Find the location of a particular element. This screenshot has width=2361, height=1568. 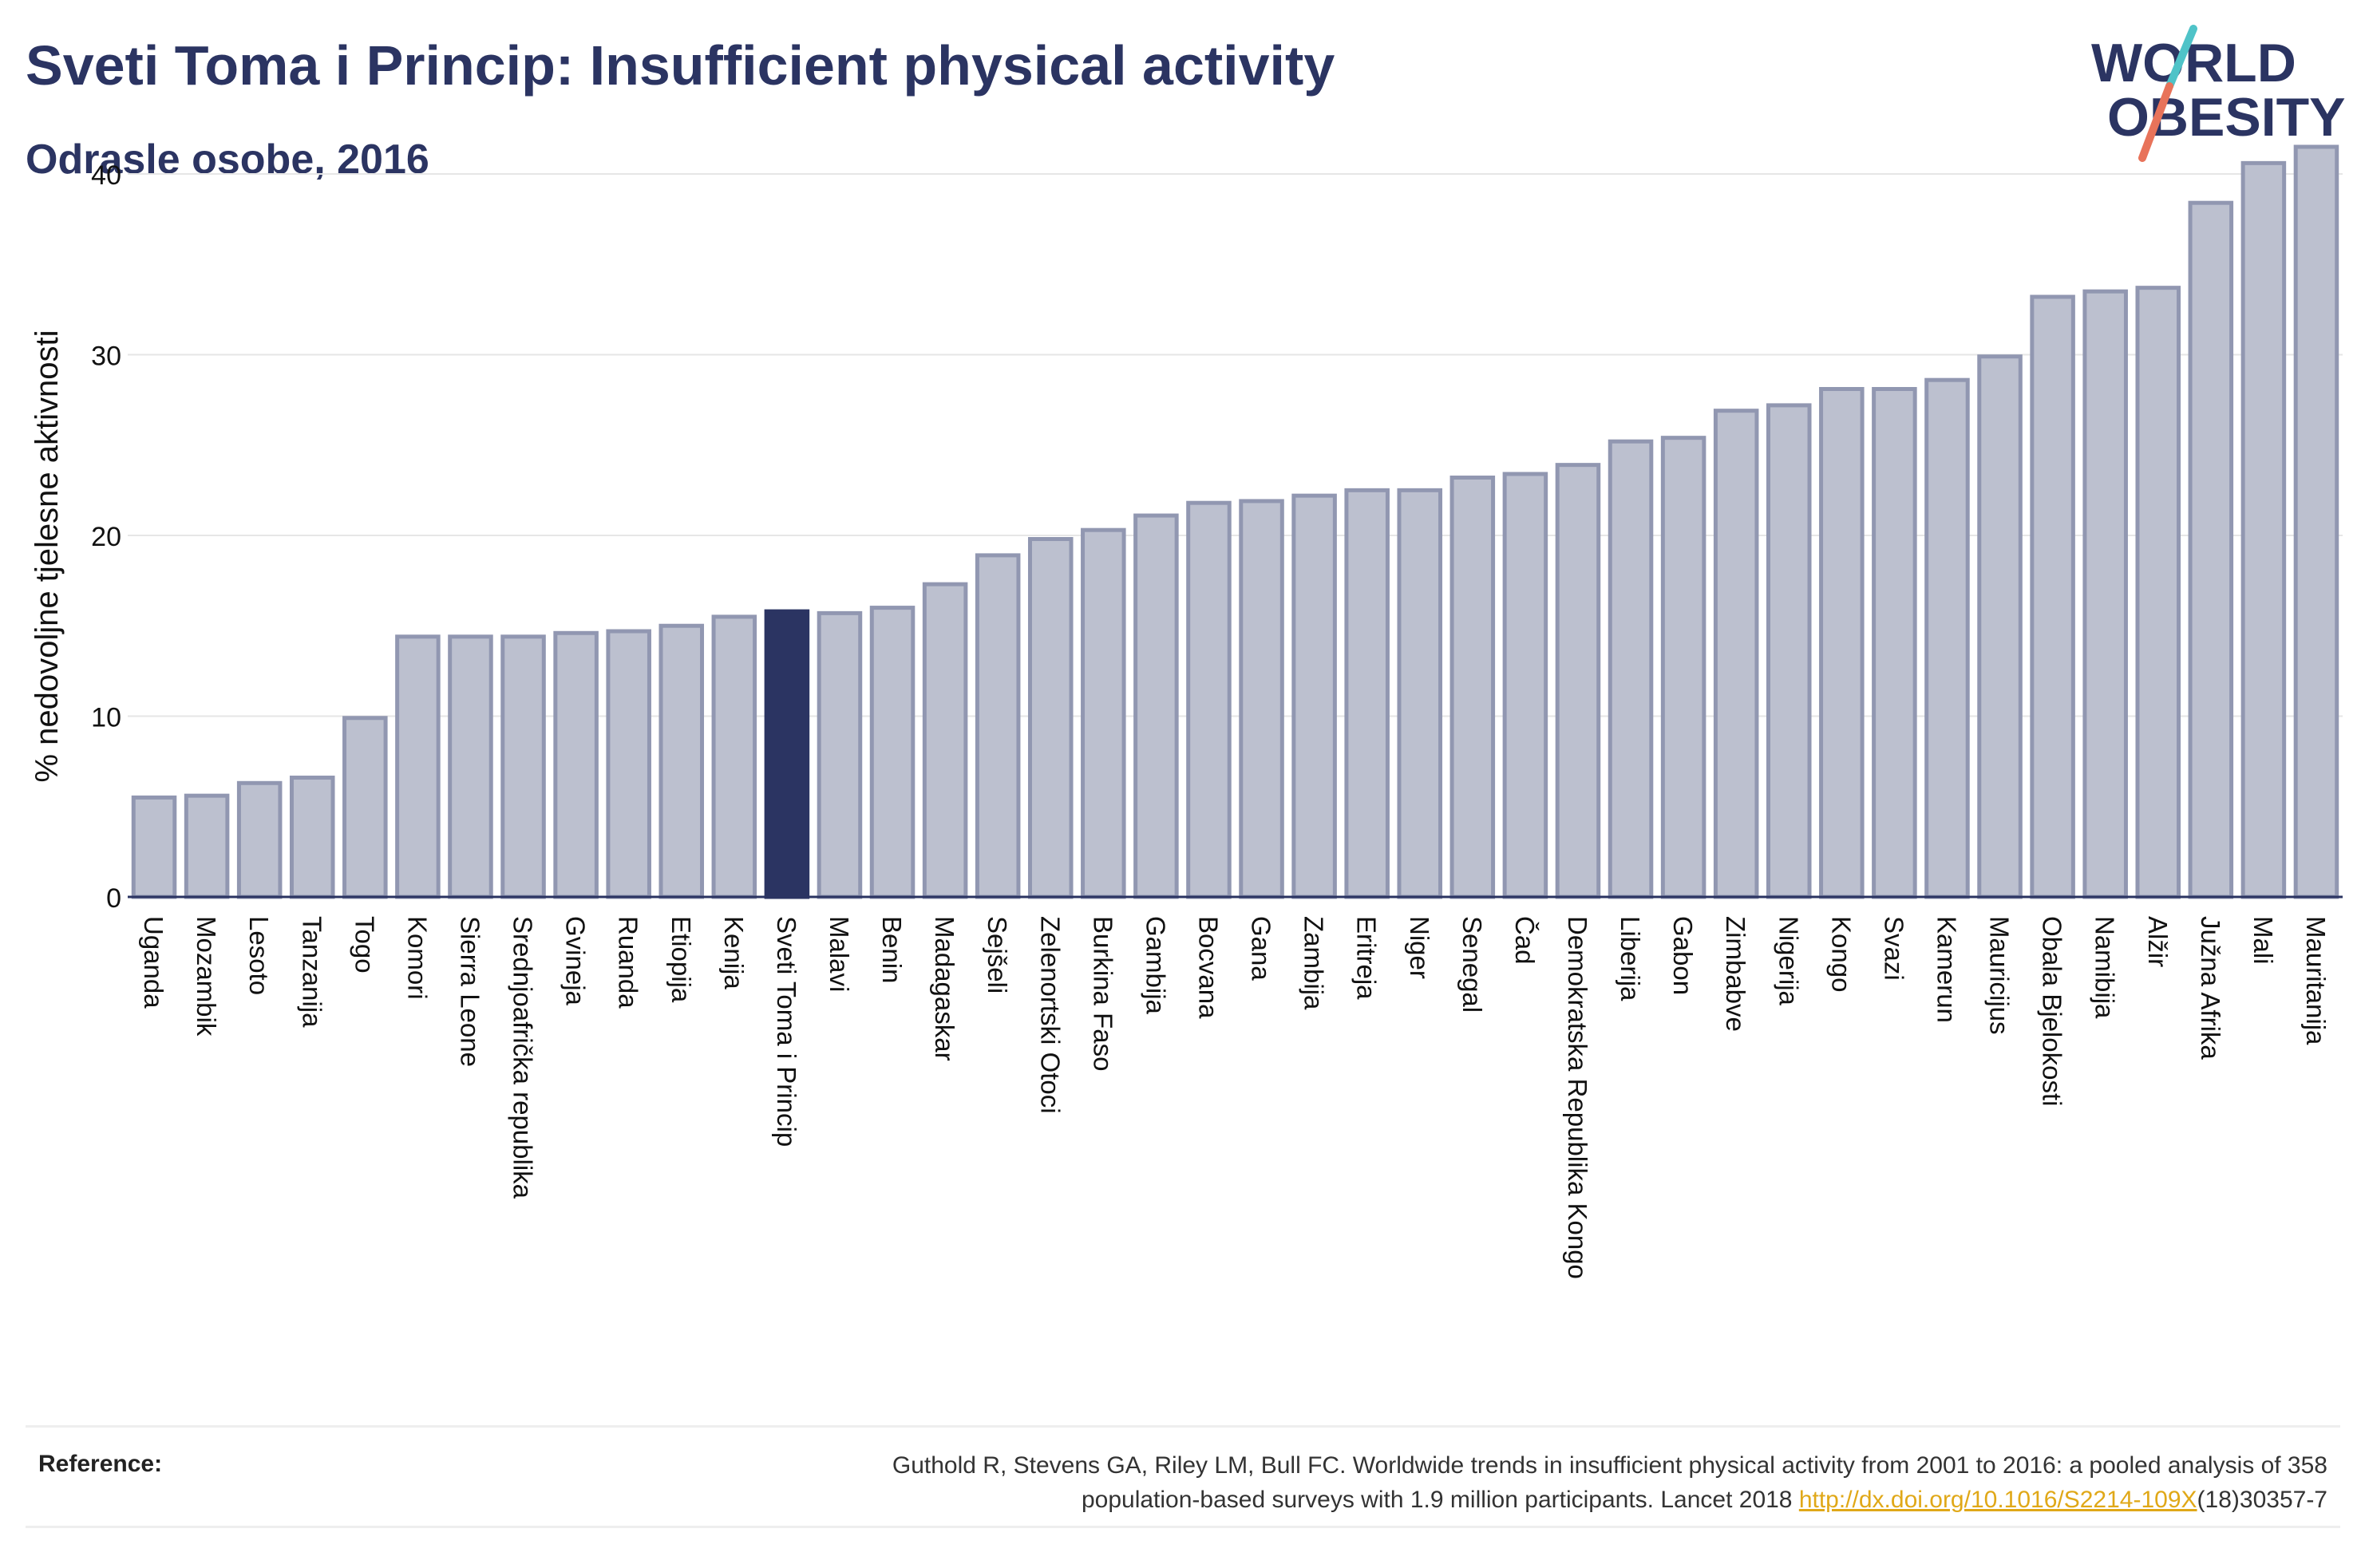

bar-lesoto is located at coordinates (259, 840).